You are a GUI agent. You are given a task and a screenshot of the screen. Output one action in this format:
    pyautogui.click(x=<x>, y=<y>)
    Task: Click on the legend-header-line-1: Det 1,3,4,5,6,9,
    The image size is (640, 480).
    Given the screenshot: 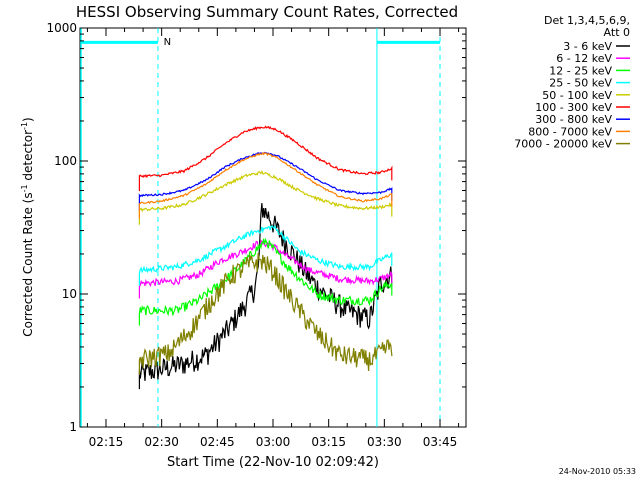 What is the action you would take?
    pyautogui.click(x=587, y=20)
    